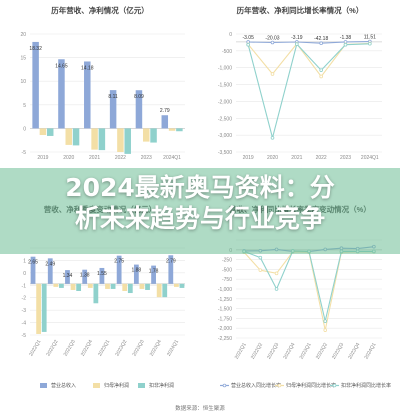  What do you see at coordinates (225, 136) in the screenshot?
I see `chart-1-ytick: -3,000` at bounding box center [225, 136].